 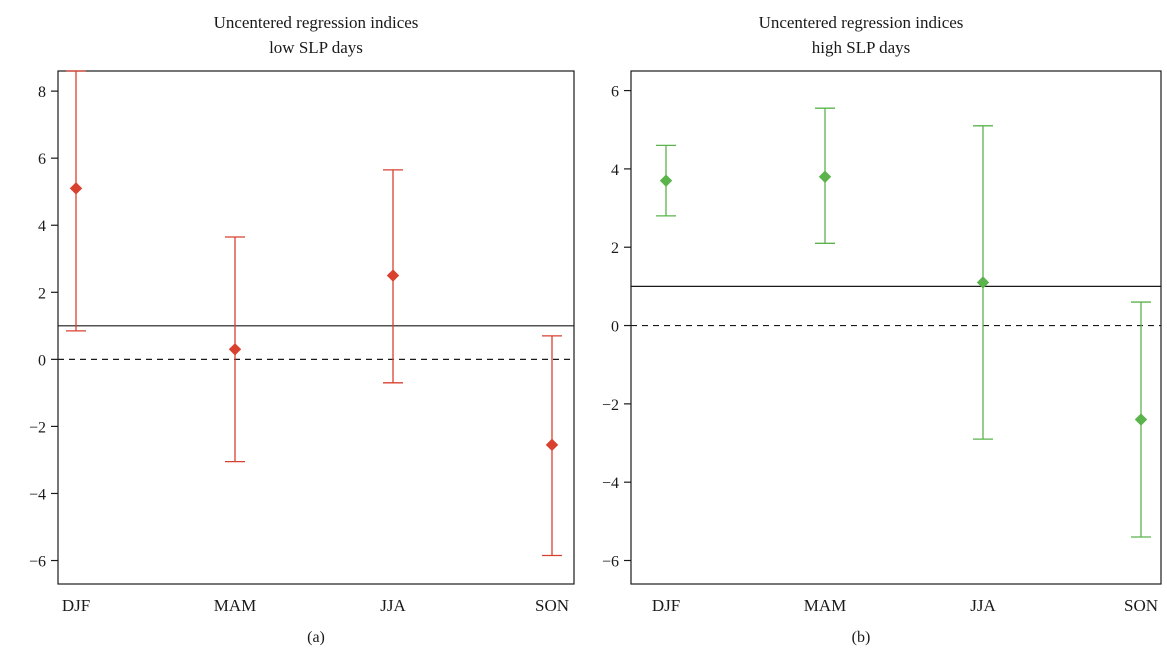 What do you see at coordinates (316, 637) in the screenshot?
I see `panel-a-label: (a)` at bounding box center [316, 637].